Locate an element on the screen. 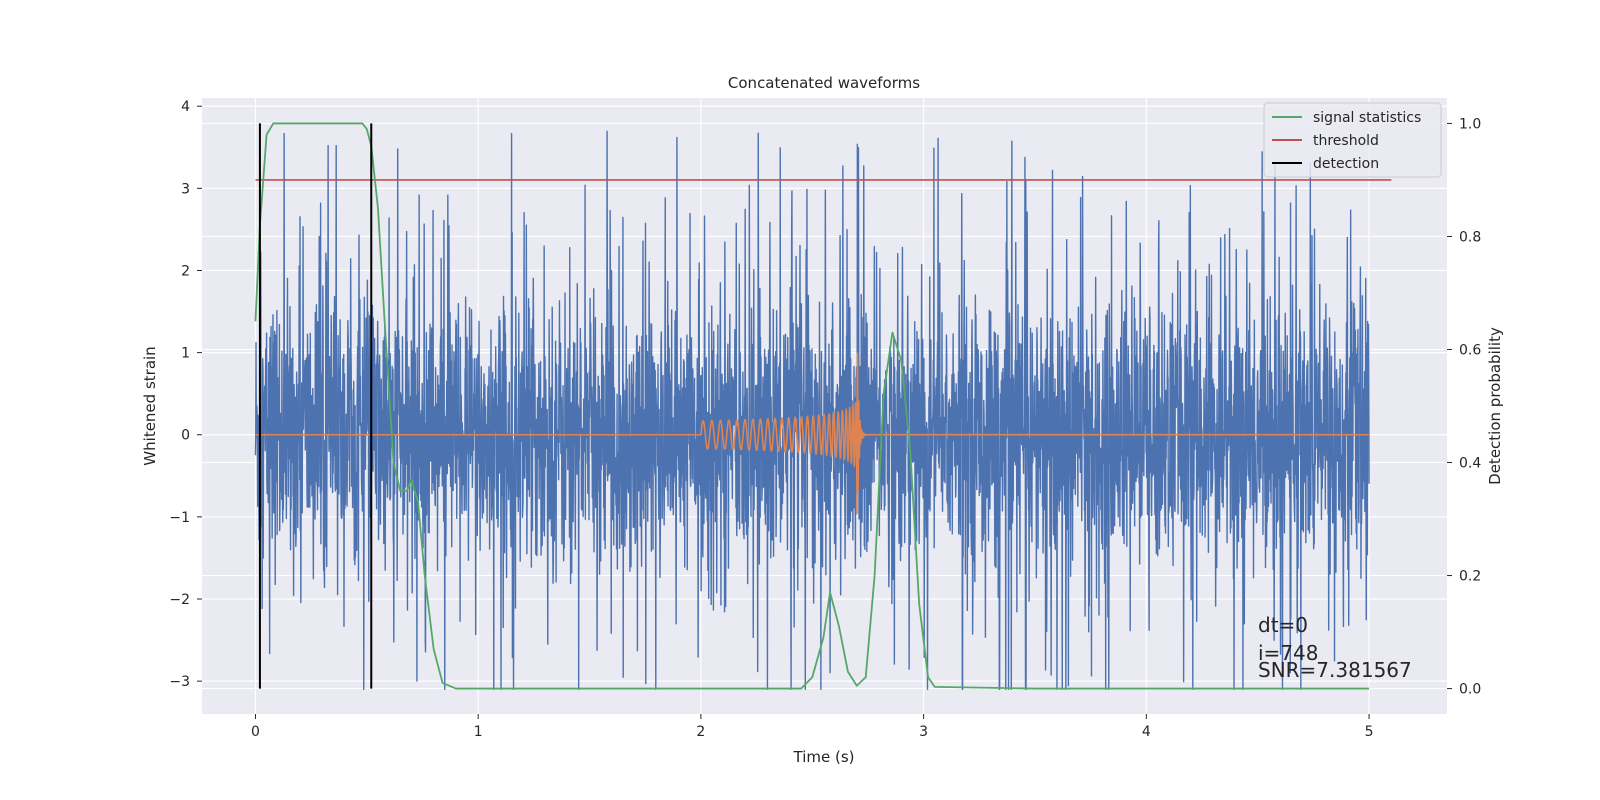  y-axis-label: Whitened strain is located at coordinates (150, 405).